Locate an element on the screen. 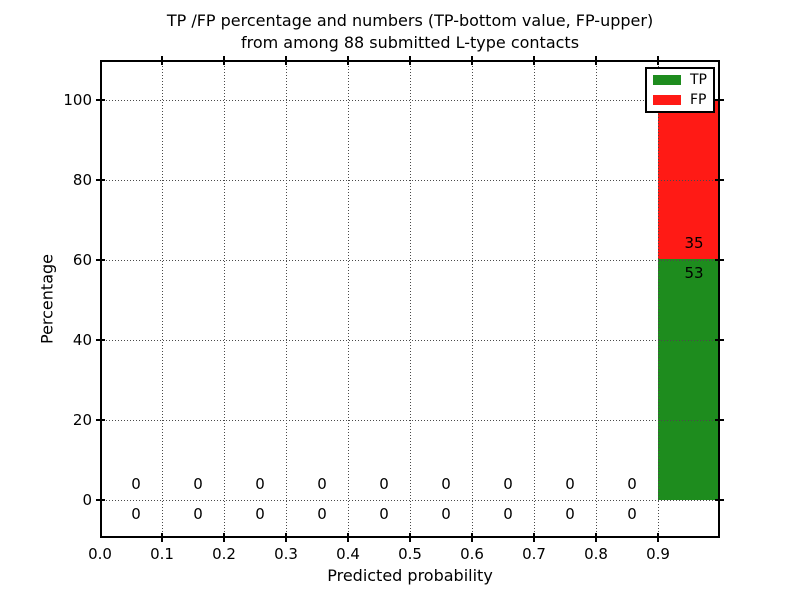 The image size is (800, 600). tp-bar-bin9 is located at coordinates (689, 379).